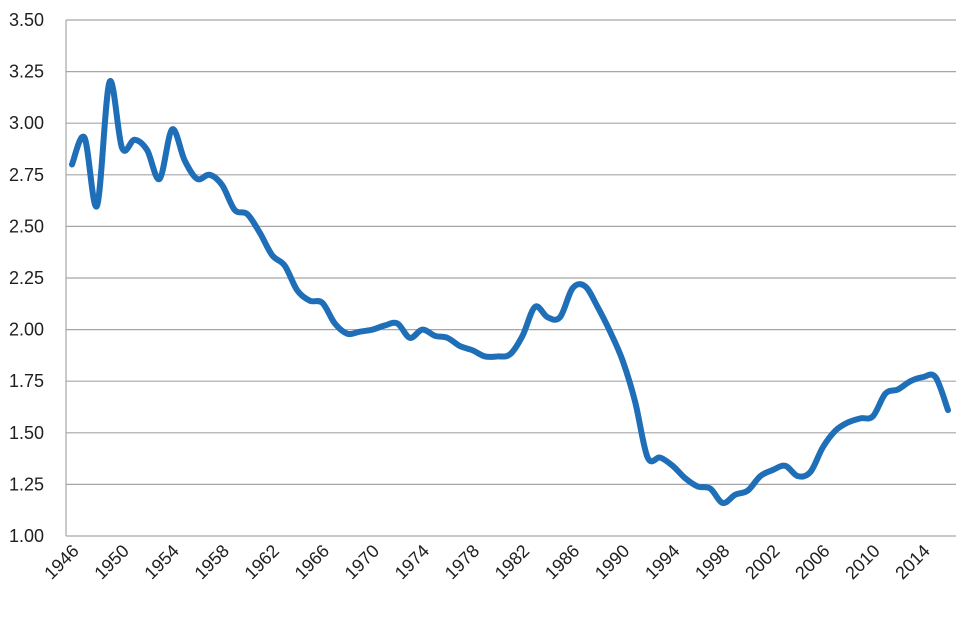 This screenshot has width=974, height=621. I want to click on data-point-2016, so click(948, 410).